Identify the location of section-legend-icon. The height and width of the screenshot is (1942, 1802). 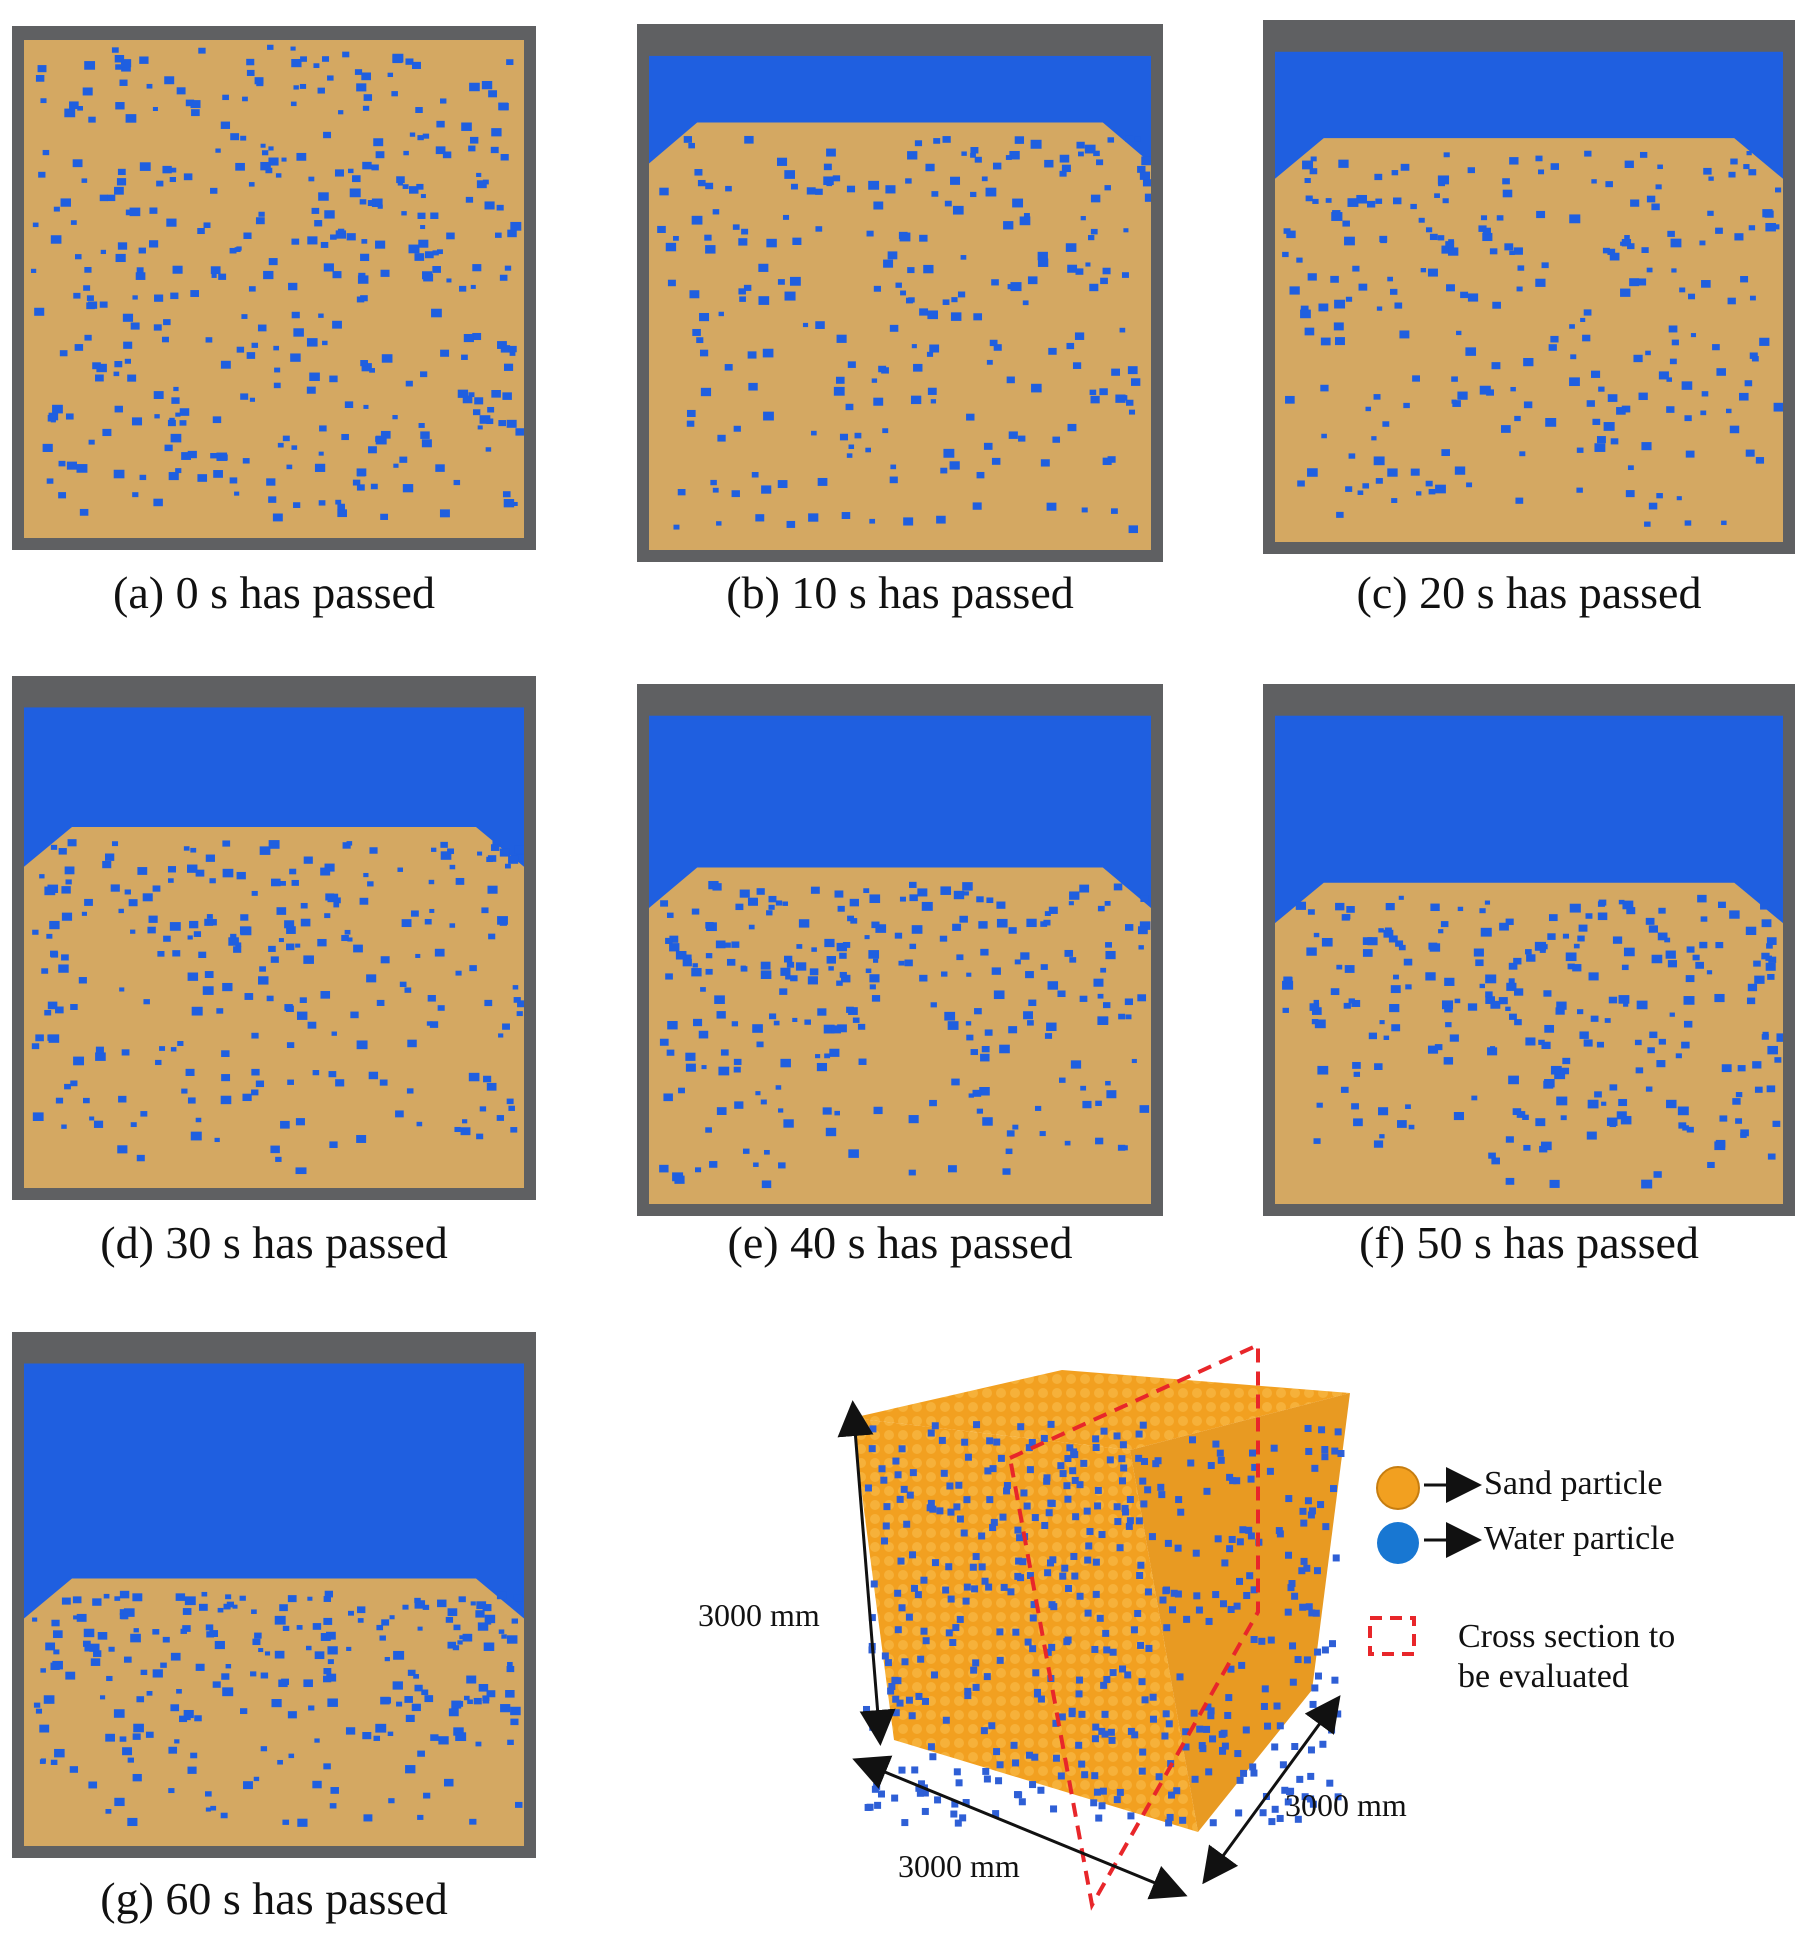
(1392, 1636).